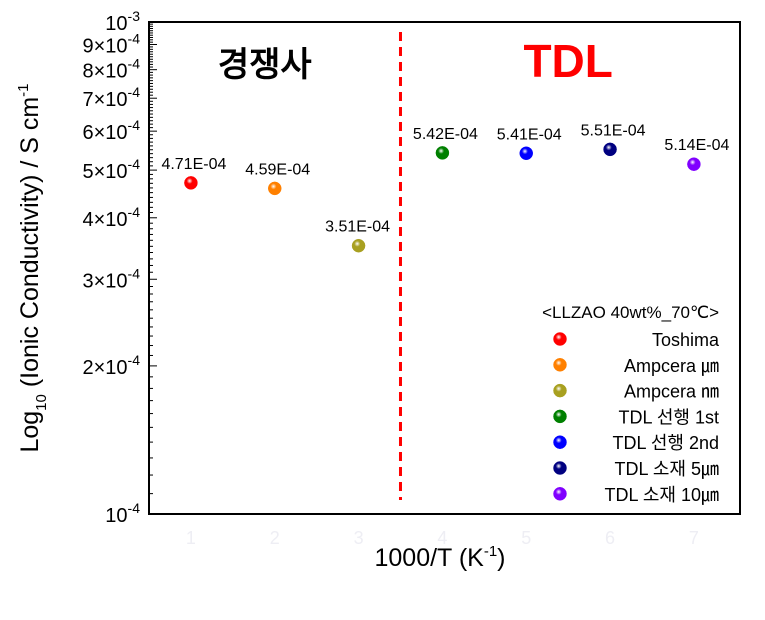  What do you see at coordinates (696, 145) in the screenshot?
I see `data-label: 5.14E-04` at bounding box center [696, 145].